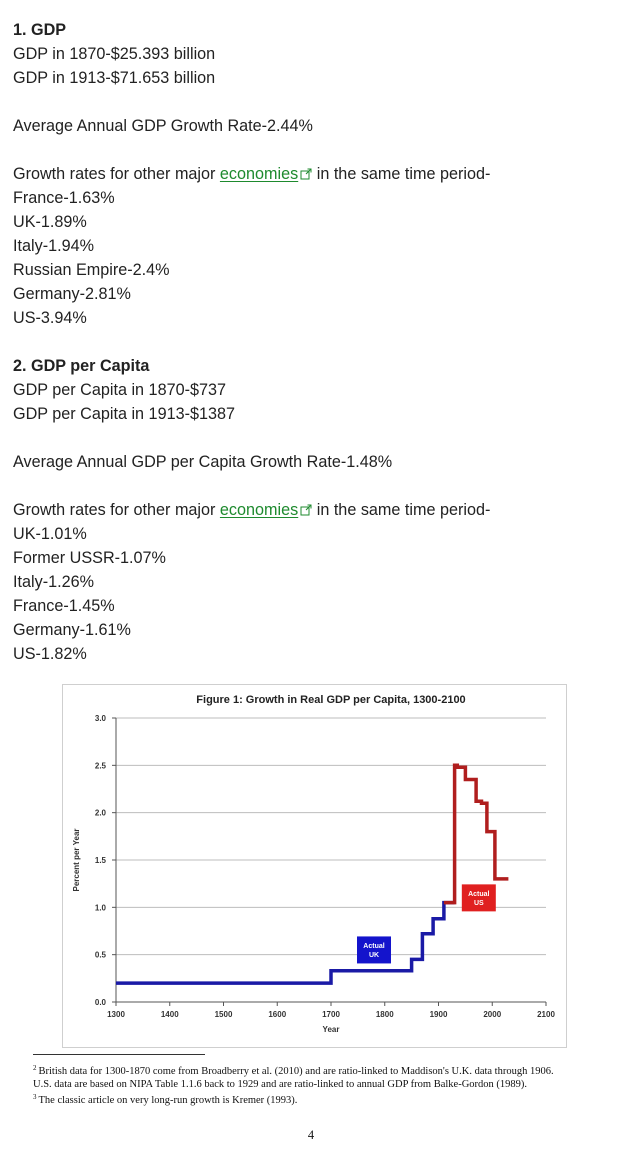  Describe the element at coordinates (50, 654) in the screenshot. I see `gdppc-rate-us: US-1.82%` at that location.